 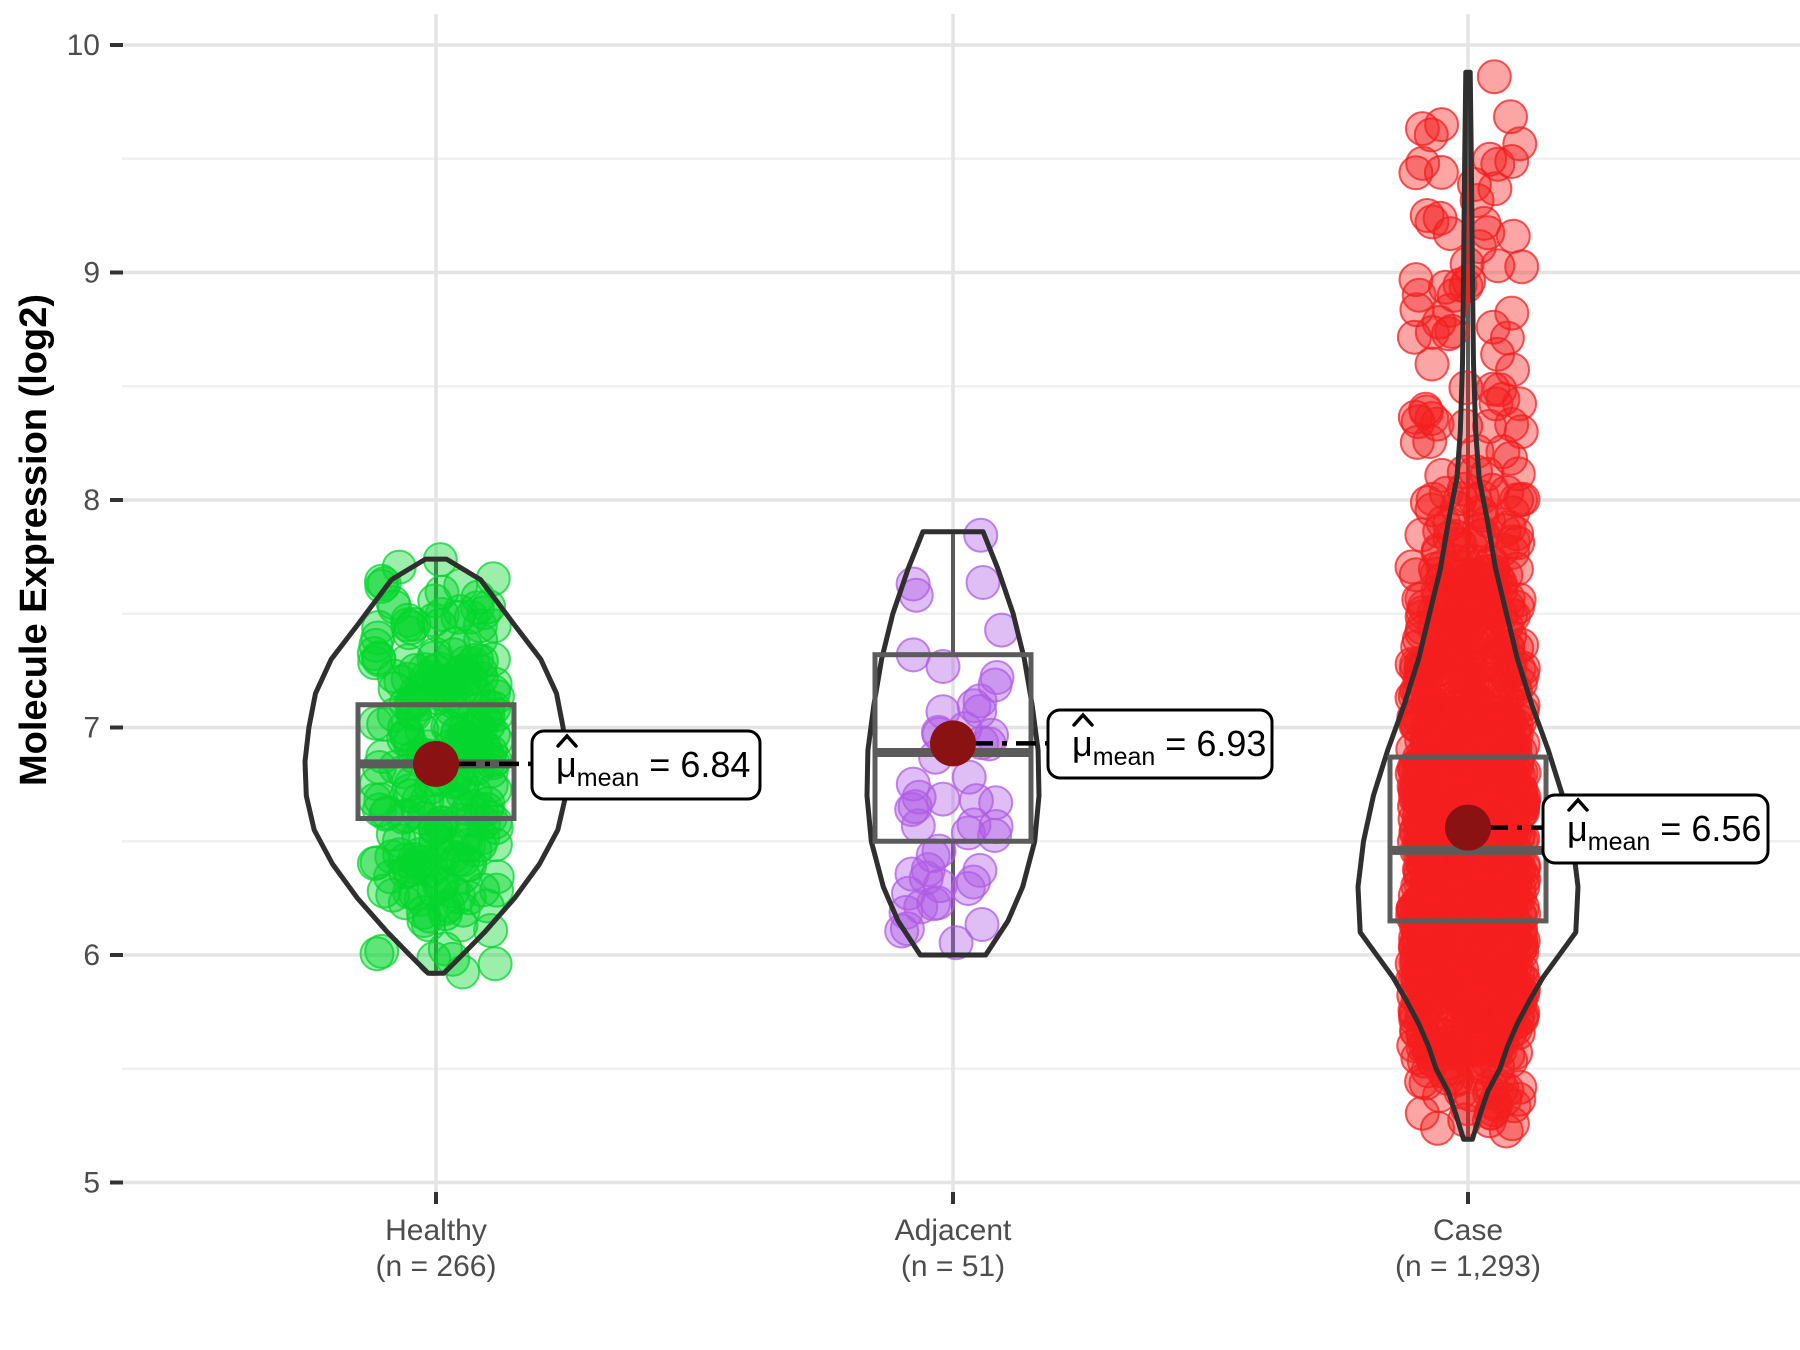 What do you see at coordinates (1655, 829) in the screenshot?
I see `mean-label-case: μmean = 6.56` at bounding box center [1655, 829].